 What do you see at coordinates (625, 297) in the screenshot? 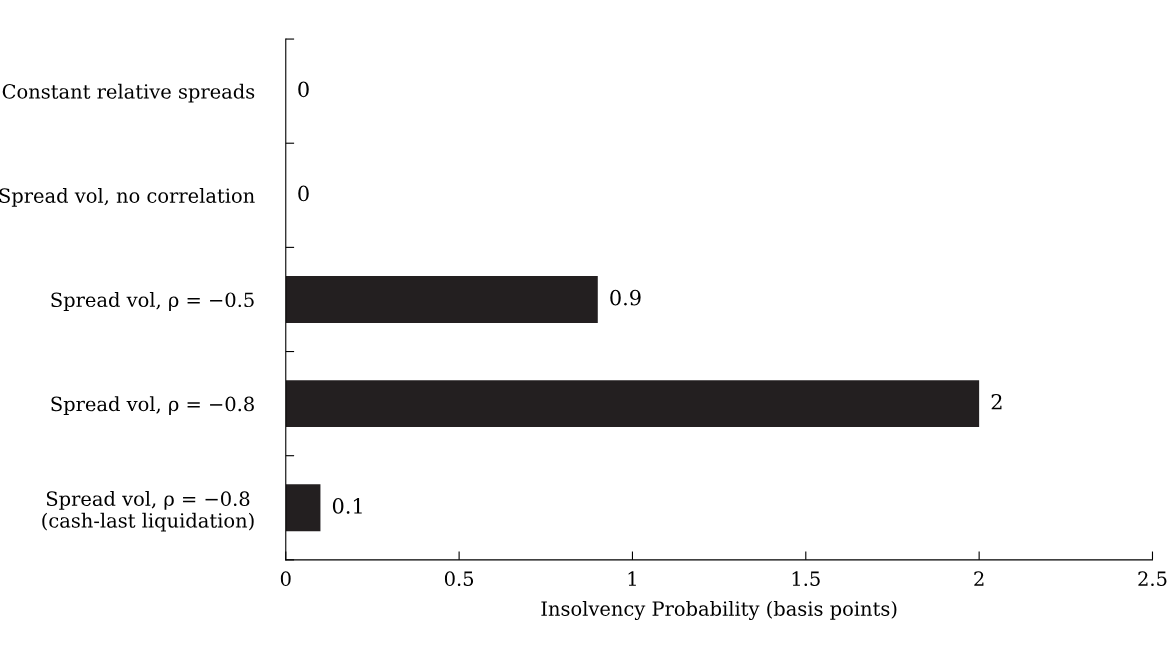
I see `data-label: 0.9` at bounding box center [625, 297].